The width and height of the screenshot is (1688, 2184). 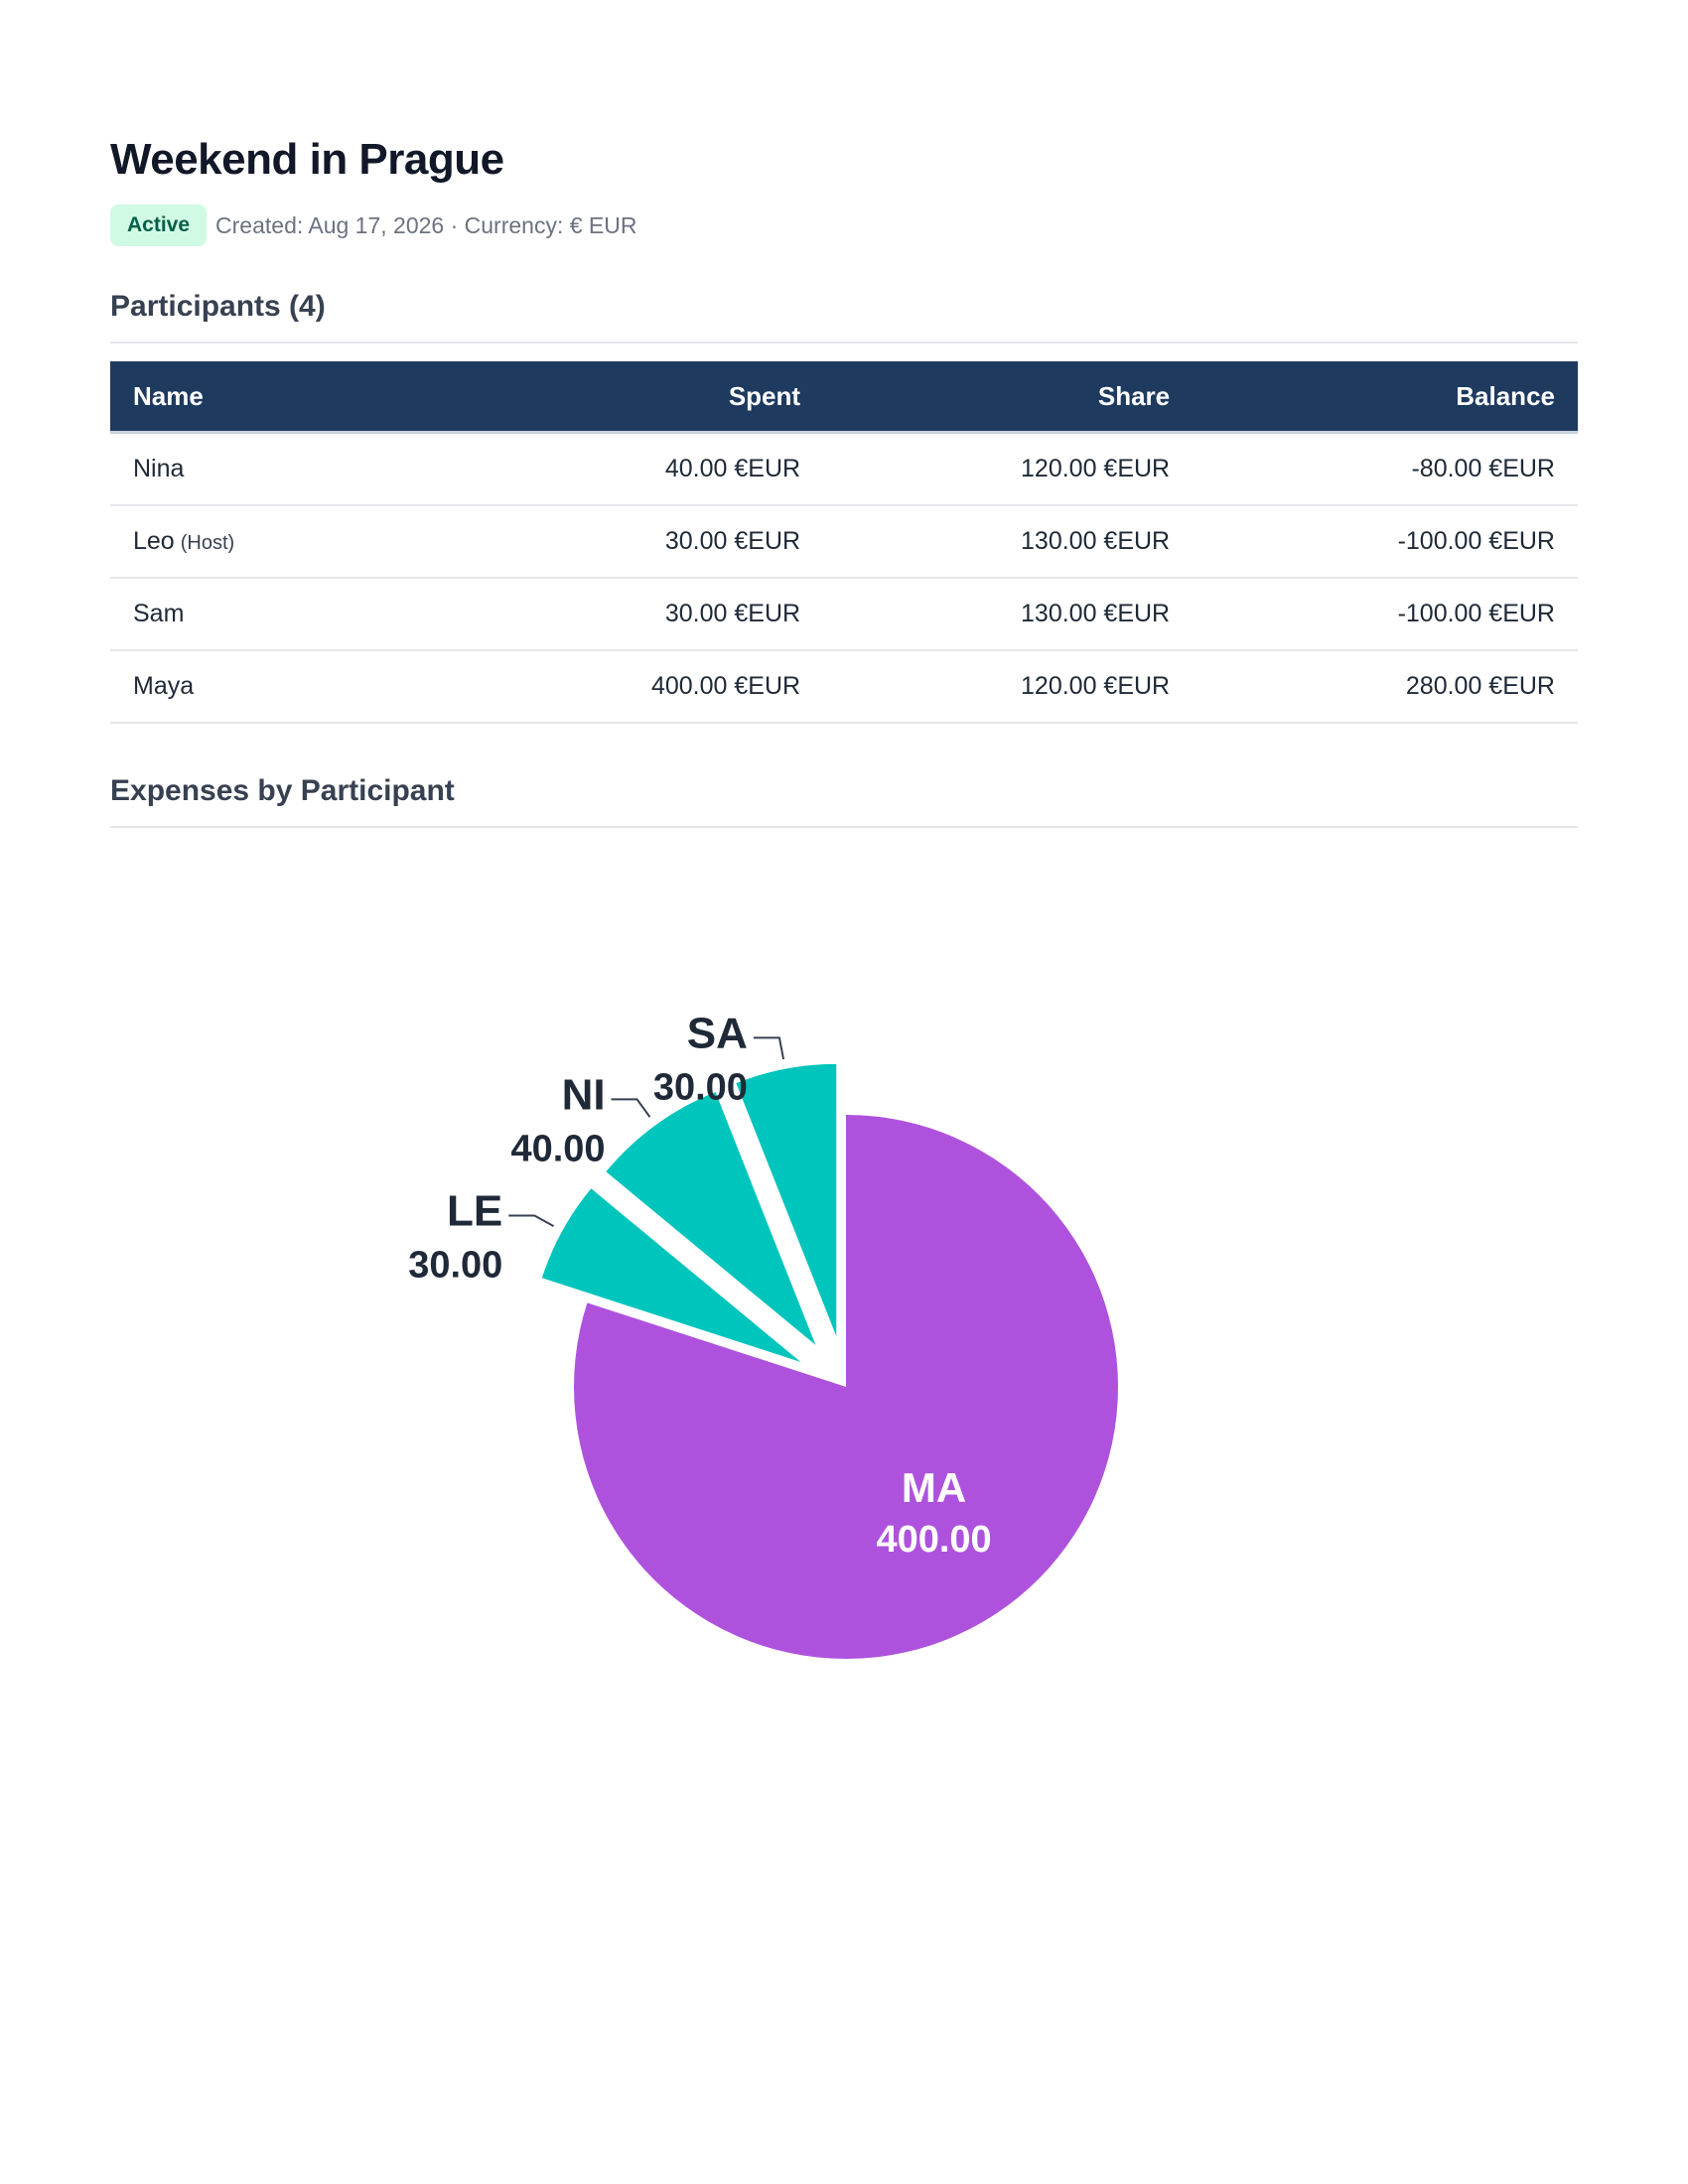 I want to click on pie-slice-ma, so click(x=845, y=1387).